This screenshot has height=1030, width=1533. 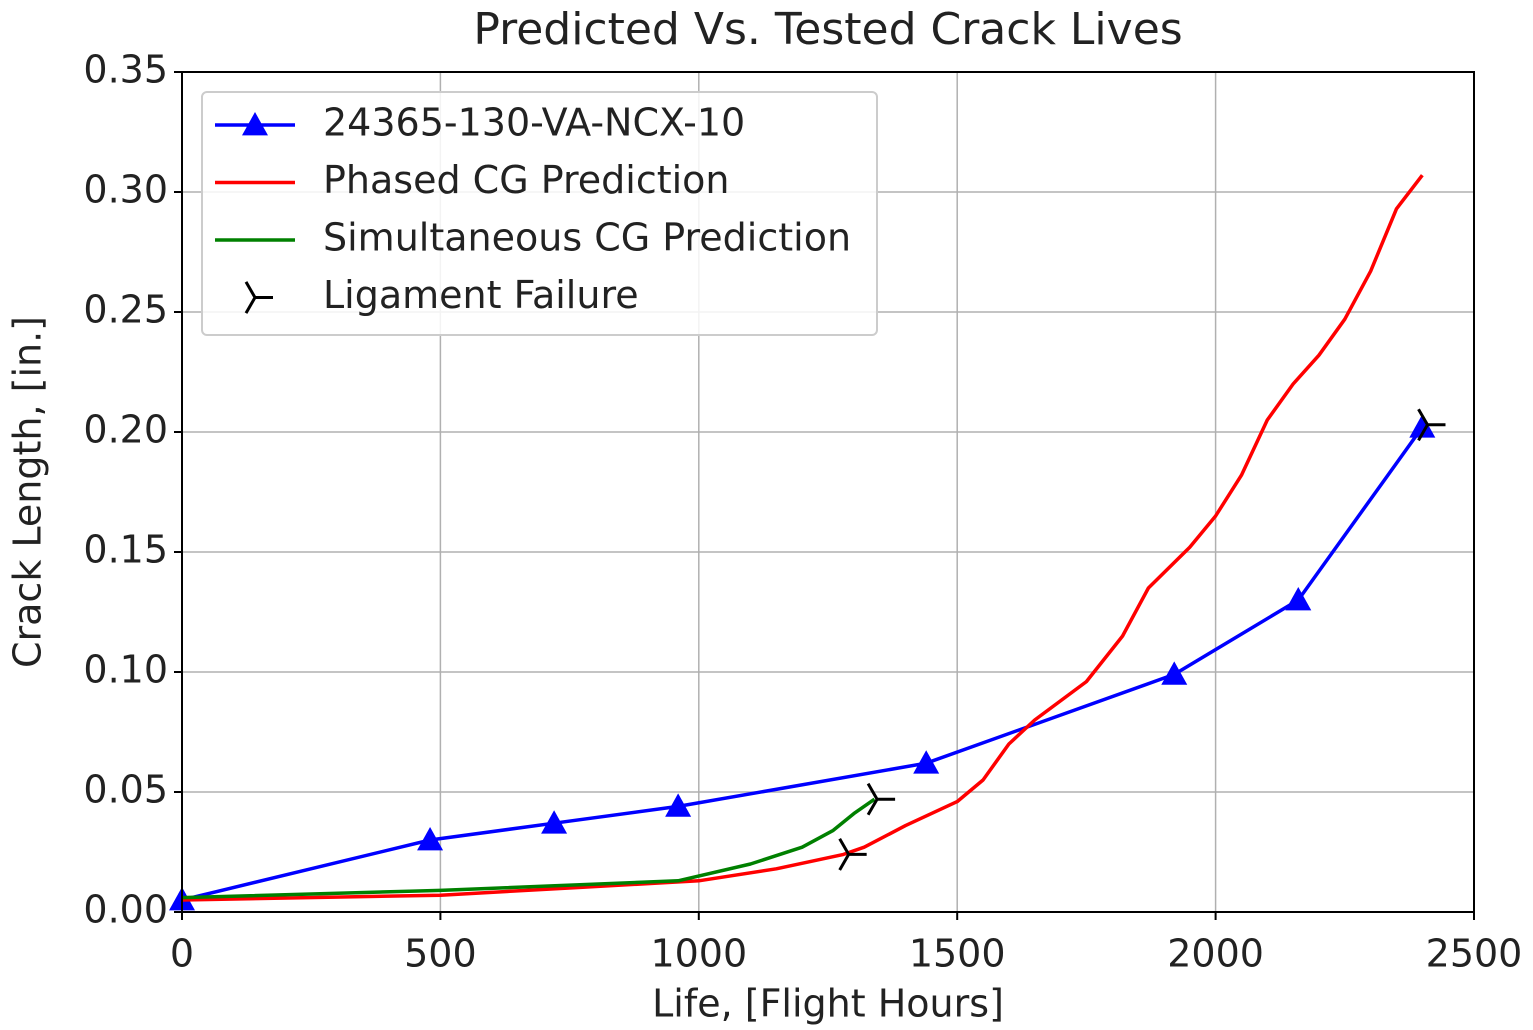 I want to click on x-tick-label: 2000, so click(x=1215, y=954).